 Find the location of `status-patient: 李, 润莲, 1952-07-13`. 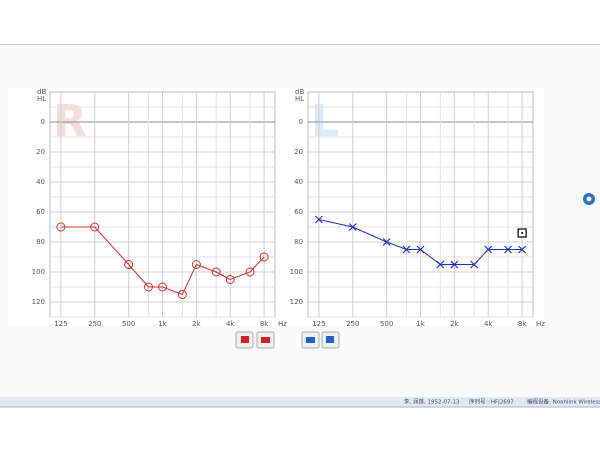

status-patient: 李, 润莲, 1952-07-13 is located at coordinates (432, 402).